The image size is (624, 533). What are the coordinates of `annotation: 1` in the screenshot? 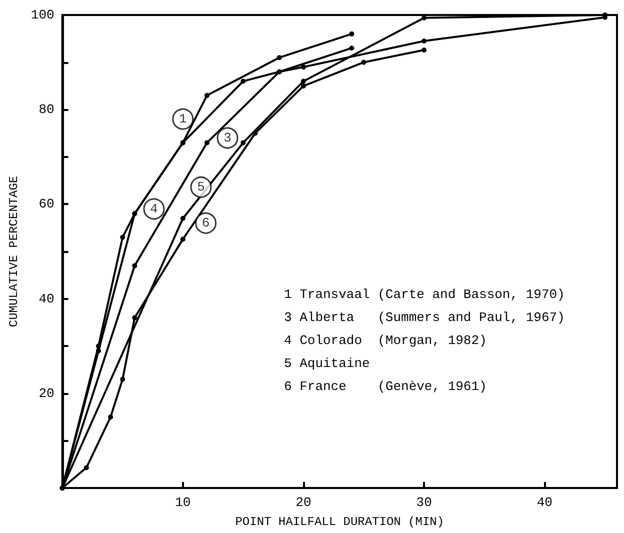 It's located at (182, 119).